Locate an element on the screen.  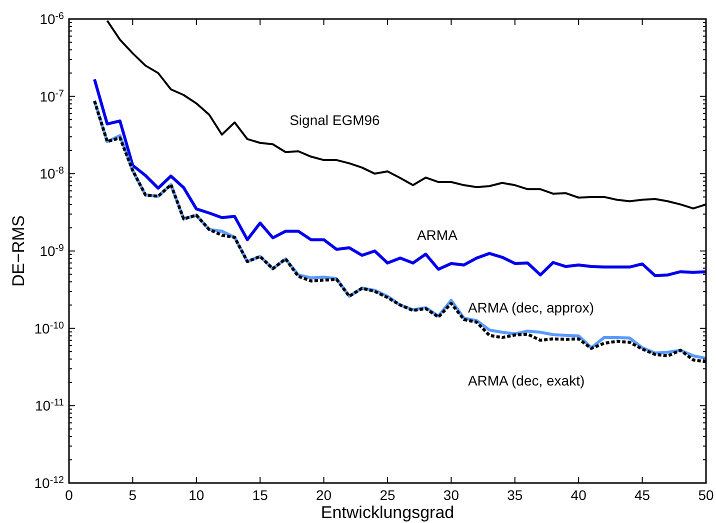
y-tick-label: 10$^{-8}$ is located at coordinates (52, 173).